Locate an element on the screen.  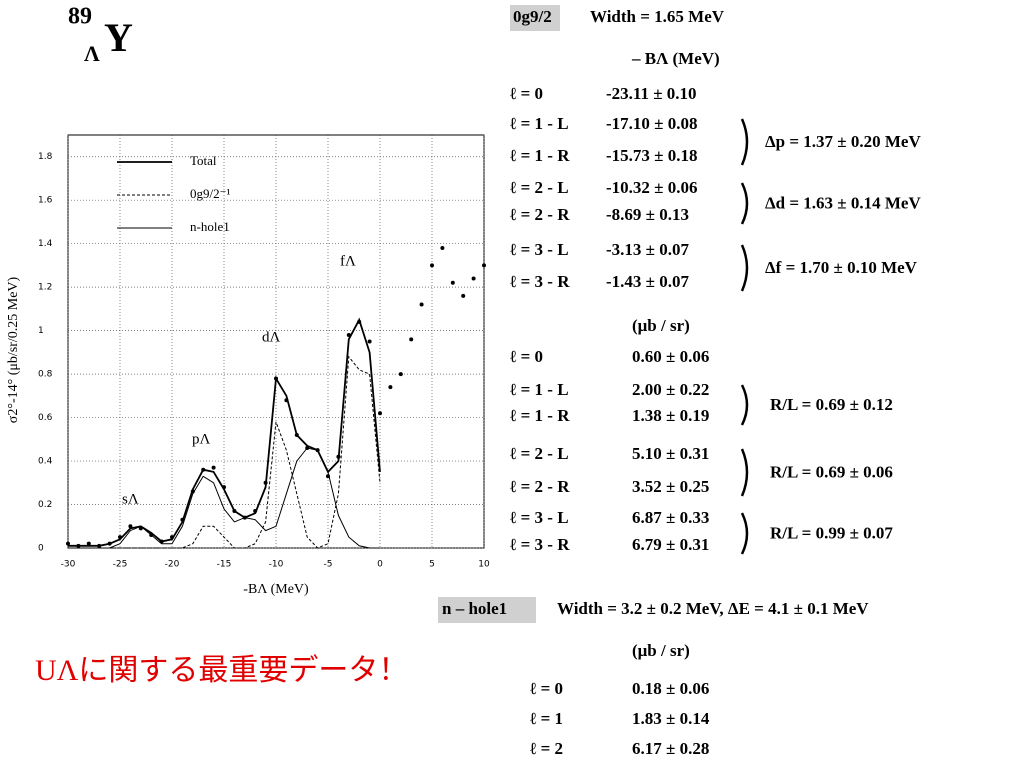
y-tick-label: 1.6 is located at coordinates (45, 201).